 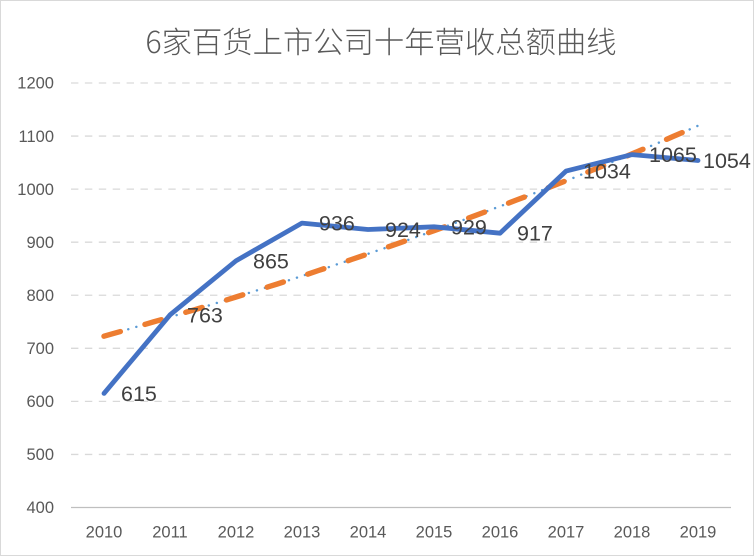 What do you see at coordinates (40, 296) in the screenshot?
I see `y-tick-label: 800` at bounding box center [40, 296].